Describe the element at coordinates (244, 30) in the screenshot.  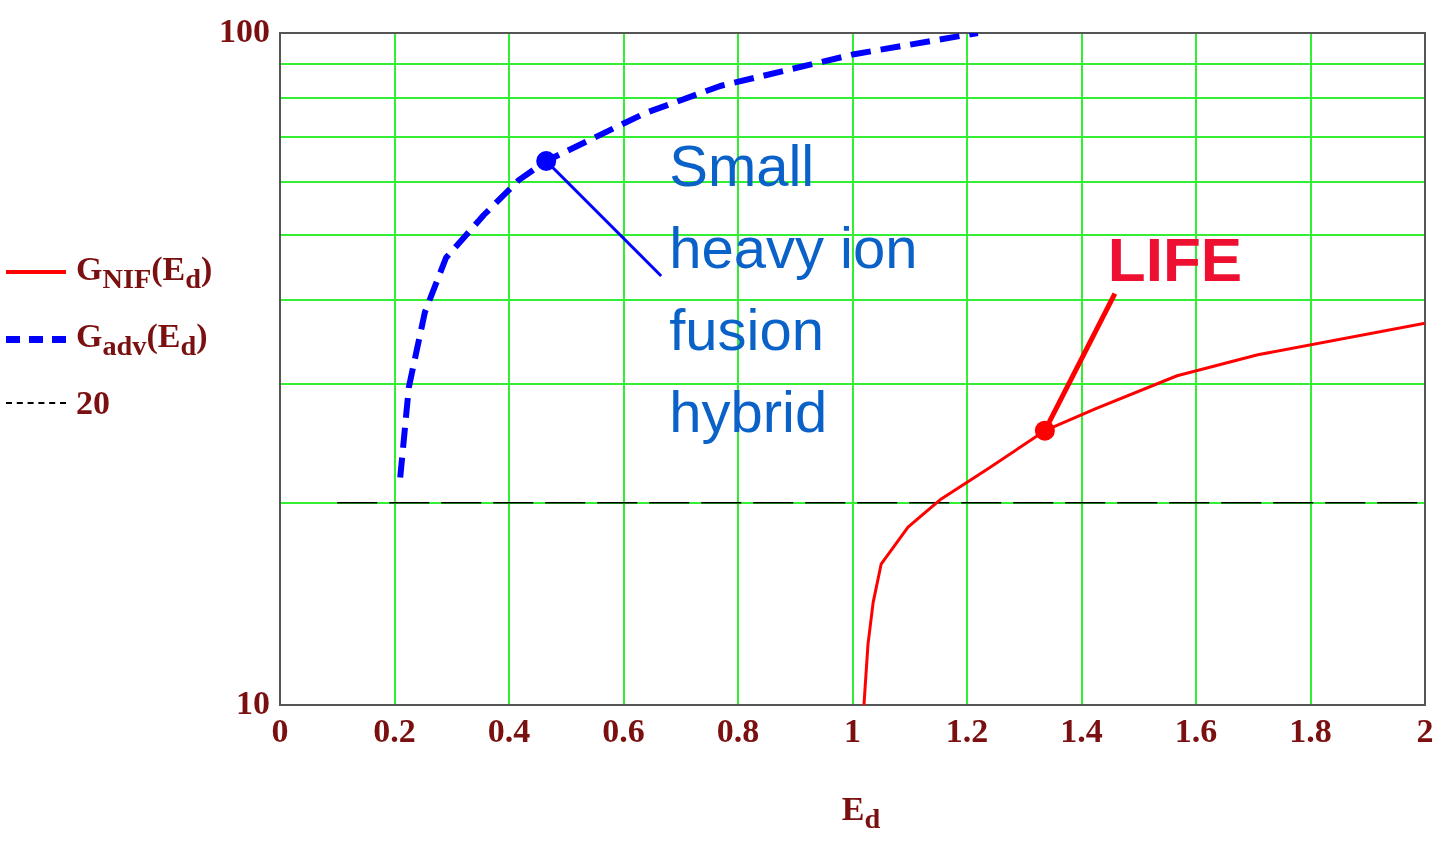
I see `y-tick-label: 100` at that location.